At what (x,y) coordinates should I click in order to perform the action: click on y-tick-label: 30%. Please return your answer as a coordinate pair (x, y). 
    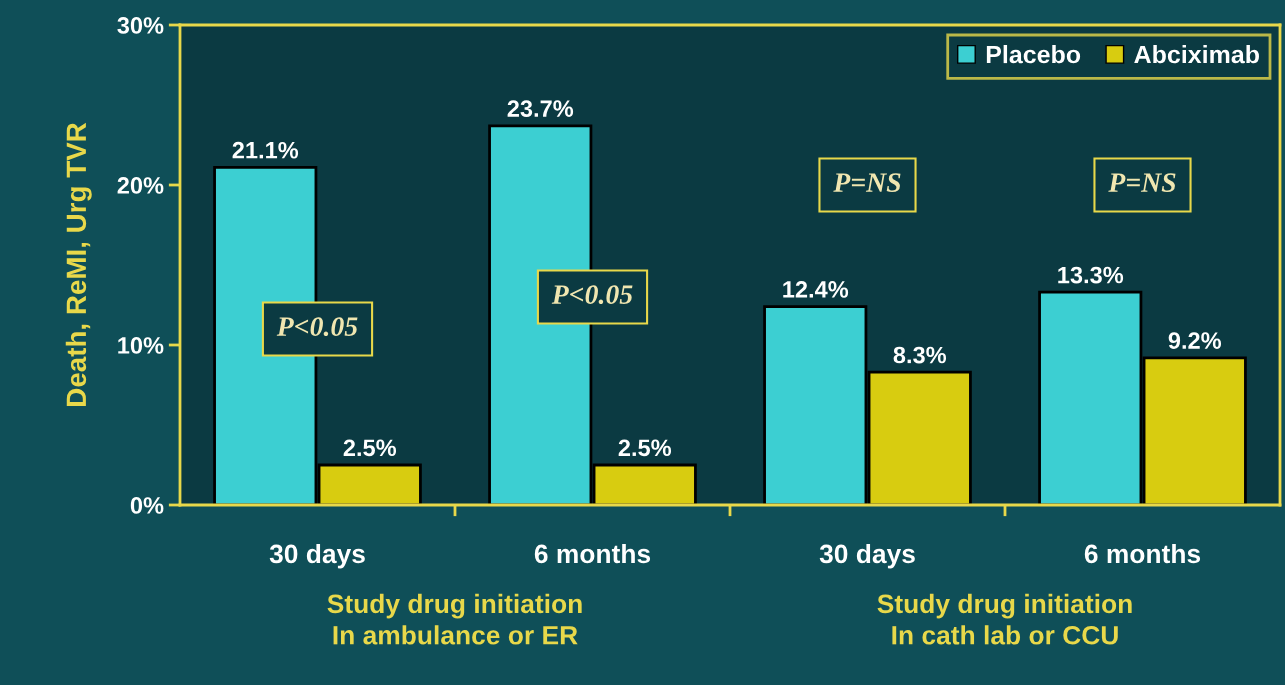
    Looking at the image, I should click on (140, 25).